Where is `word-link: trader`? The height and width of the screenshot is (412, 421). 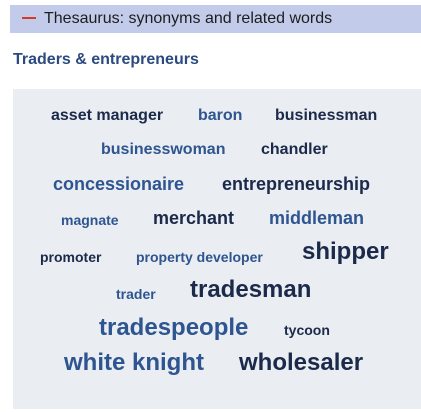
word-link: trader is located at coordinates (136, 294).